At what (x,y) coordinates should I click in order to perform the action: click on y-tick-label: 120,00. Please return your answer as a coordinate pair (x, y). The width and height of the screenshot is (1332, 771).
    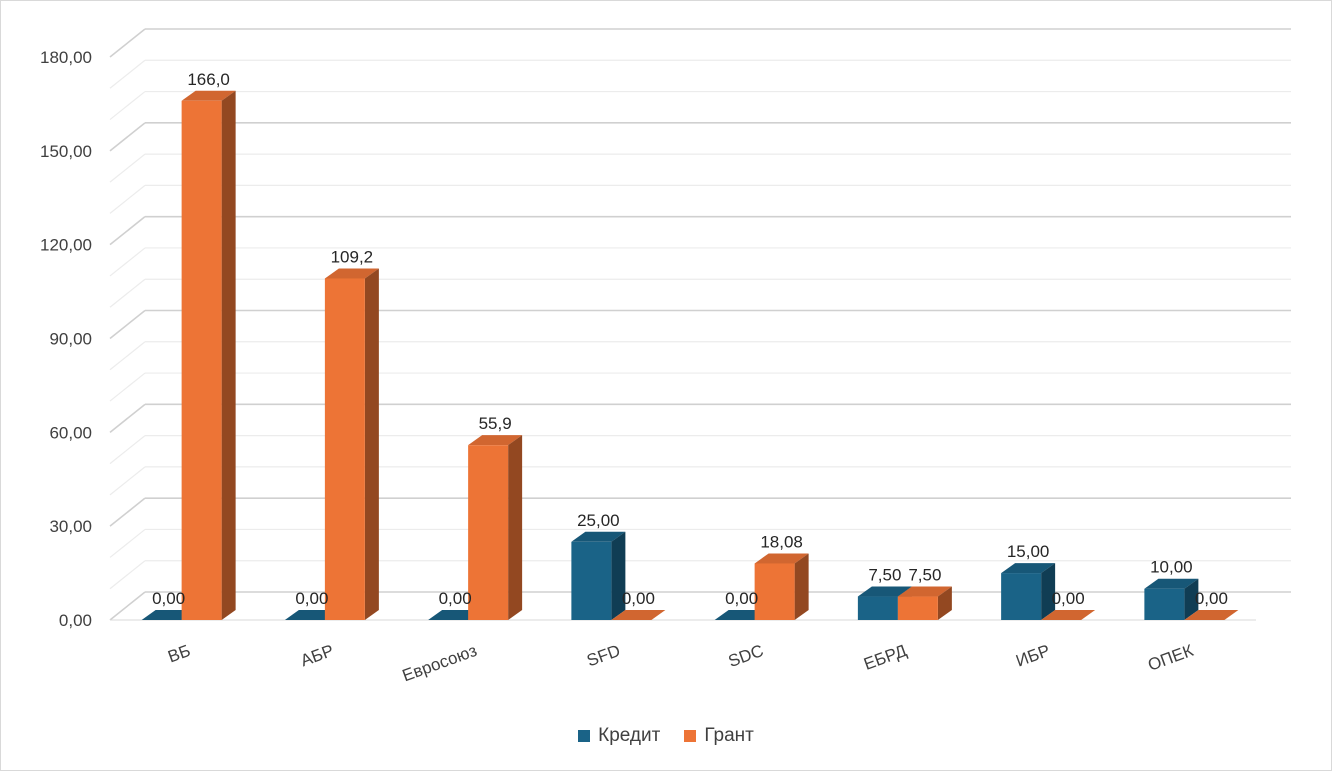
    Looking at the image, I should click on (66, 245).